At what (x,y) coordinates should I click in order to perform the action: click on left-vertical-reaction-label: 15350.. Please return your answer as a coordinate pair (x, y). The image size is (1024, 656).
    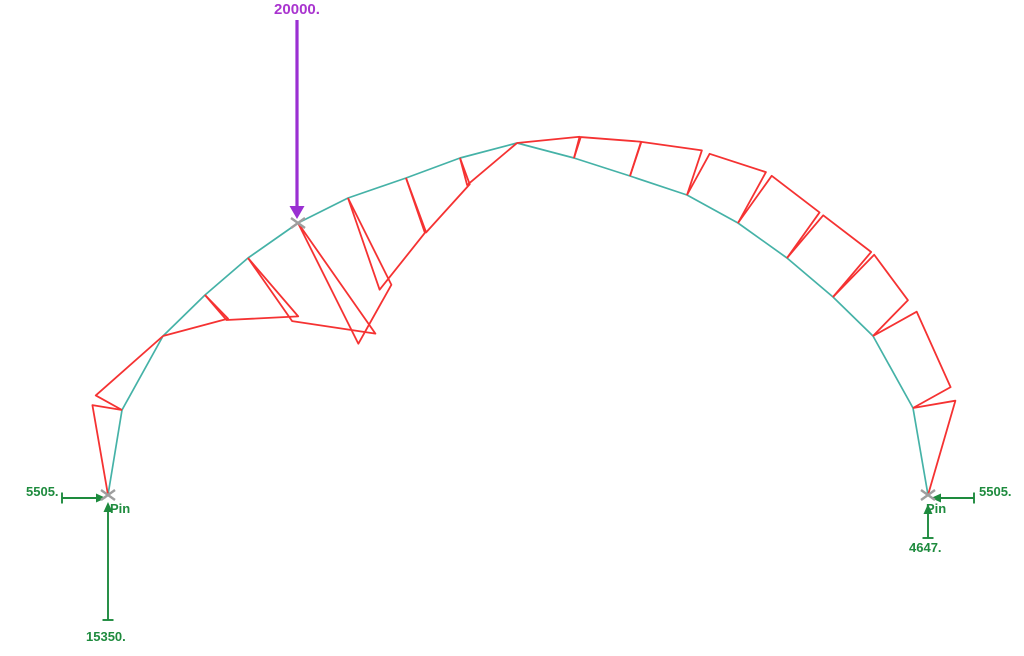
    Looking at the image, I should click on (106, 636).